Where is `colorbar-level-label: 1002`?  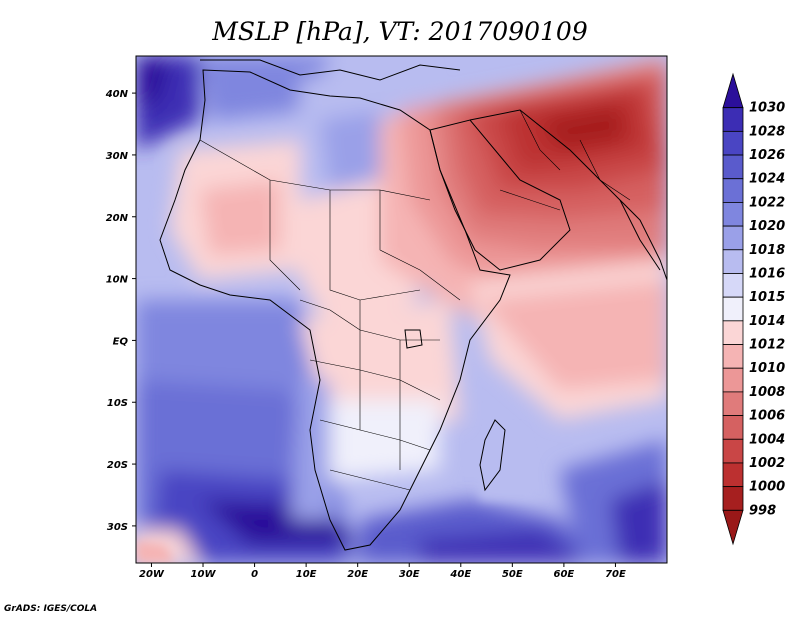
colorbar-level-label: 1002 is located at coordinates (767, 463).